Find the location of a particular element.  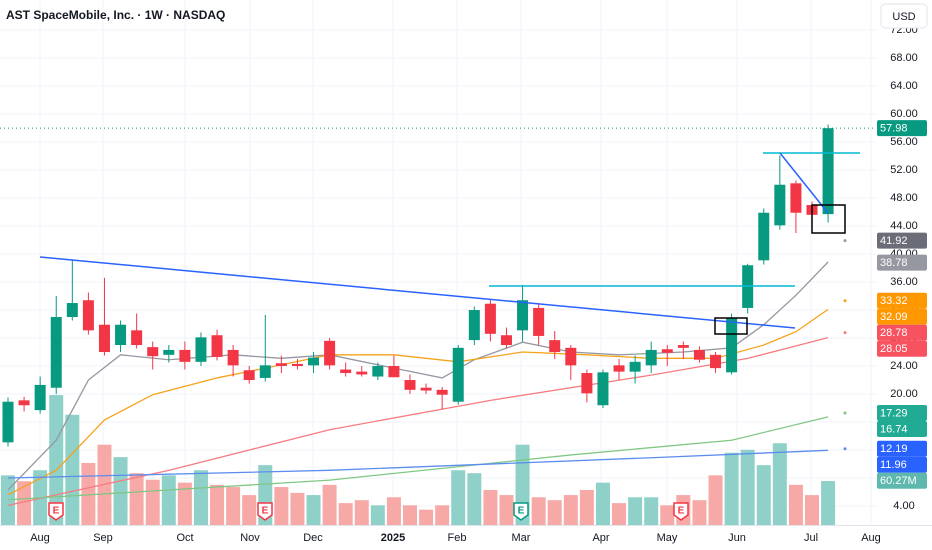

x-tick-label: Nov is located at coordinates (250, 538).